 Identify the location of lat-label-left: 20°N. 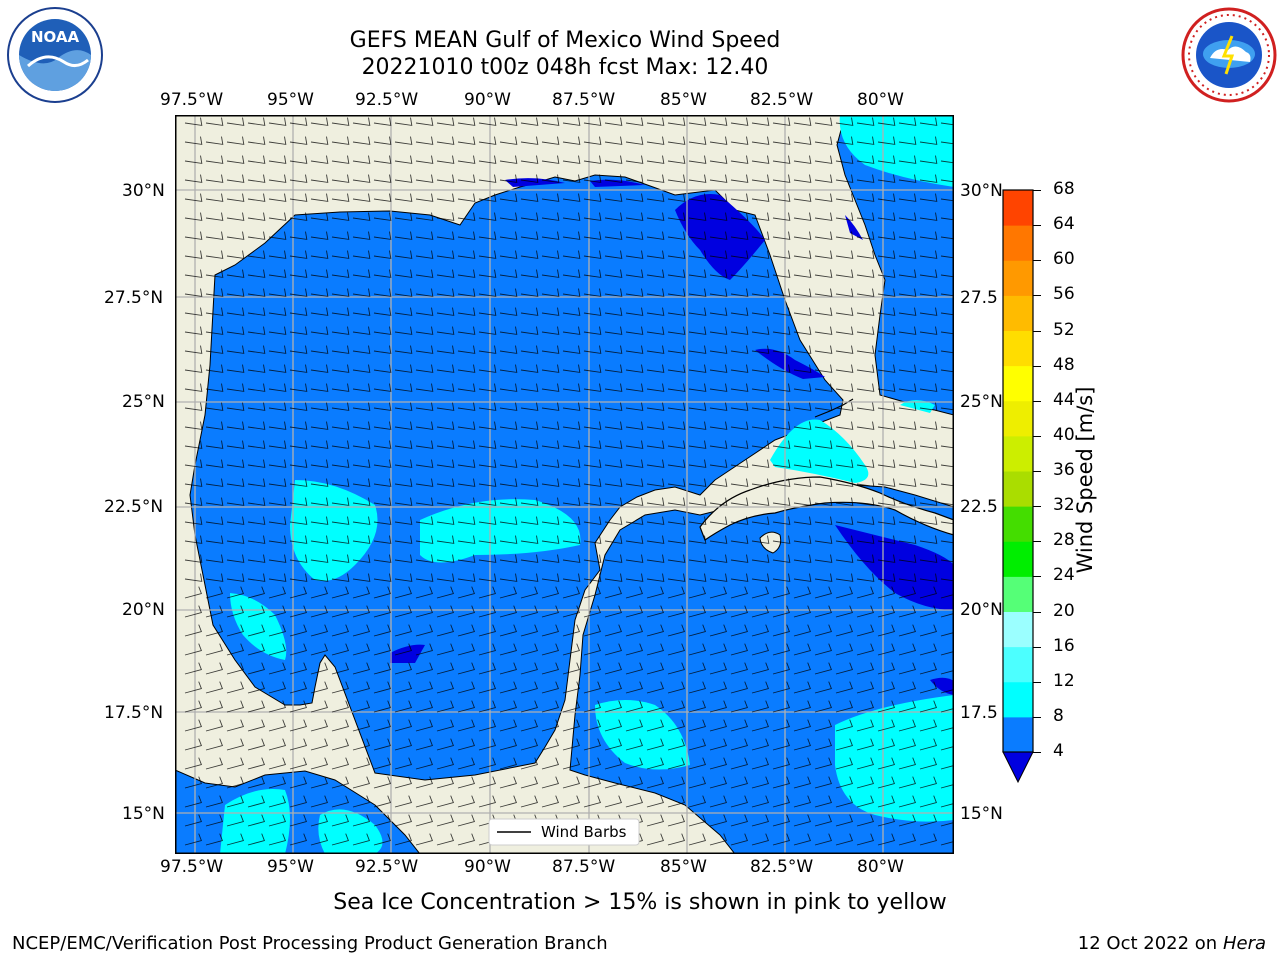
(143, 610).